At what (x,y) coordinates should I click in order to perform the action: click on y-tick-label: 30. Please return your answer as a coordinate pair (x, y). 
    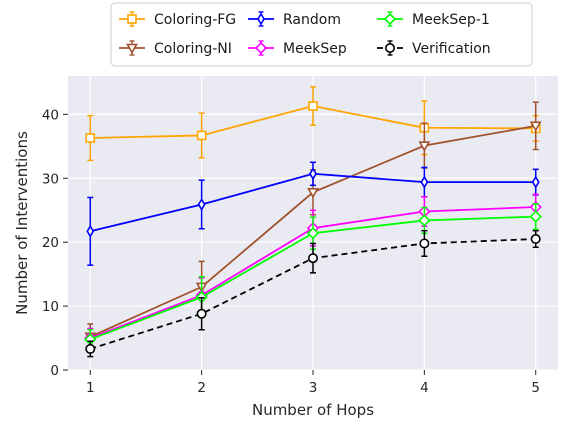
    Looking at the image, I should click on (50, 179).